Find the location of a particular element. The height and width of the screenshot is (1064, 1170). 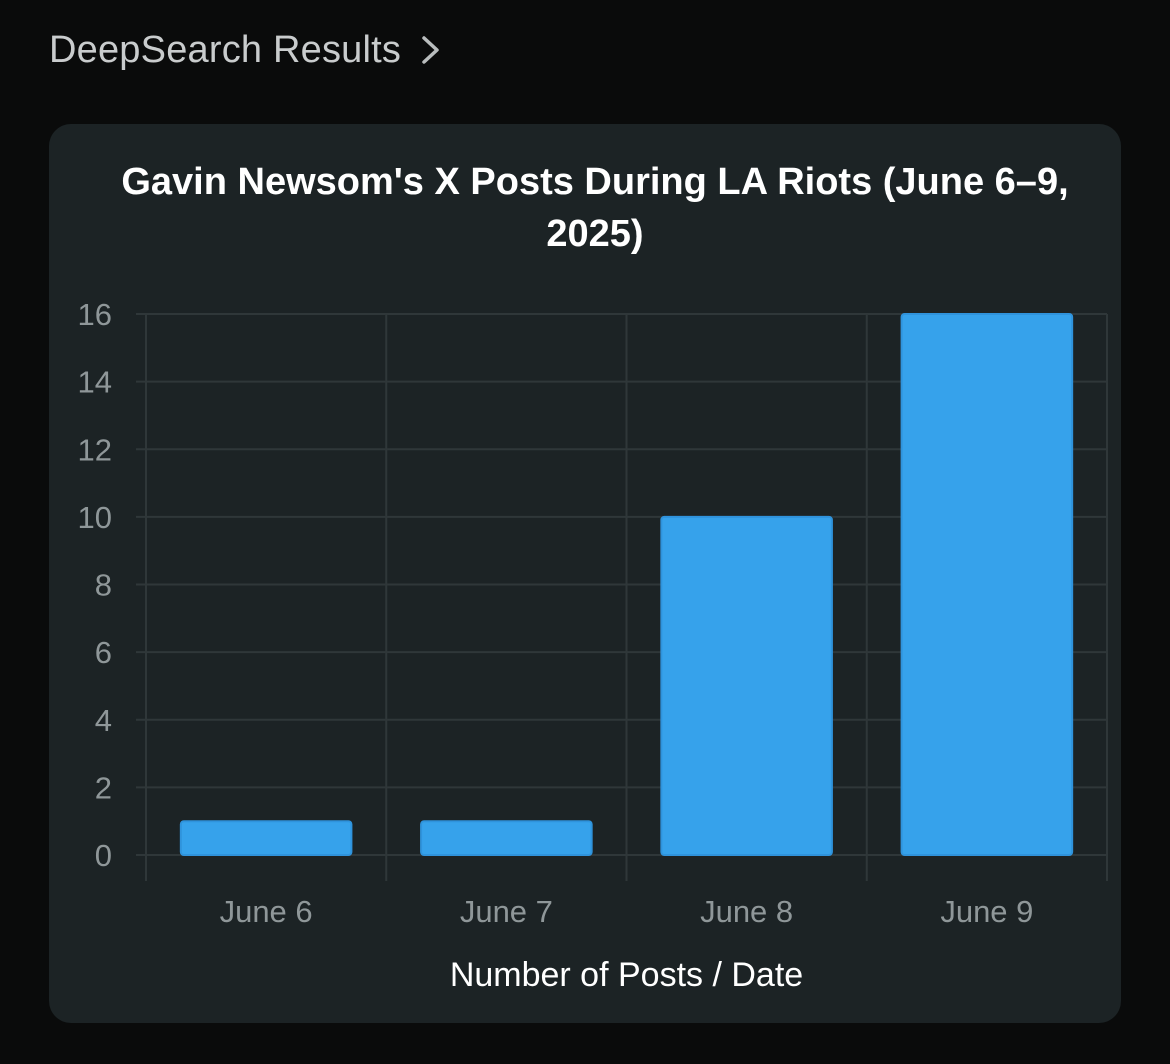

y-tick-label: 6 is located at coordinates (103, 652).